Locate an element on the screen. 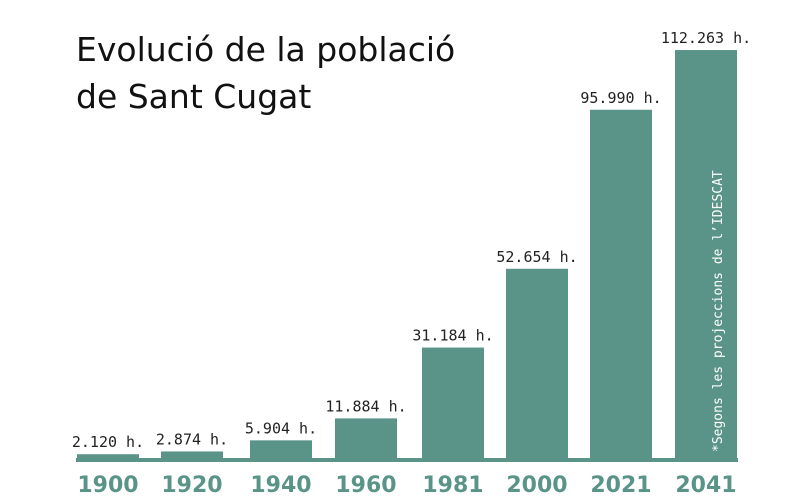 This screenshot has width=787, height=503. value-label-2041: 112.263 h. is located at coordinates (706, 38).